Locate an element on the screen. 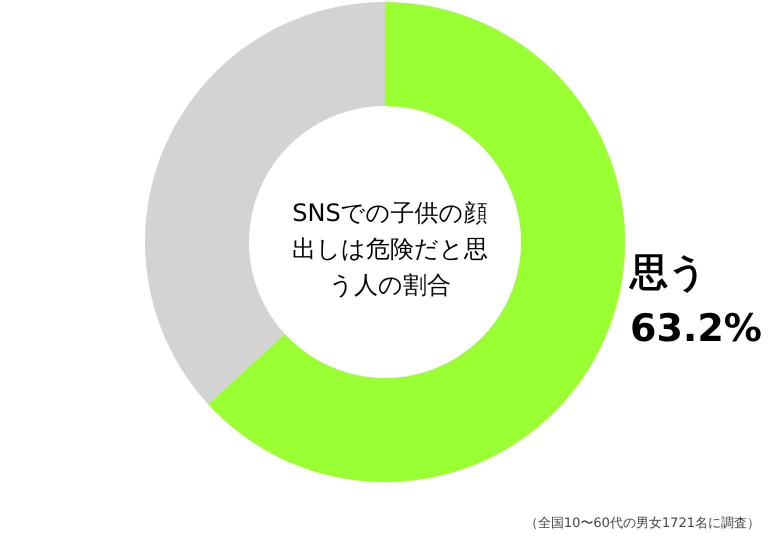 This screenshot has height=540, width=770. slice-label: 思う is located at coordinates (667, 272).